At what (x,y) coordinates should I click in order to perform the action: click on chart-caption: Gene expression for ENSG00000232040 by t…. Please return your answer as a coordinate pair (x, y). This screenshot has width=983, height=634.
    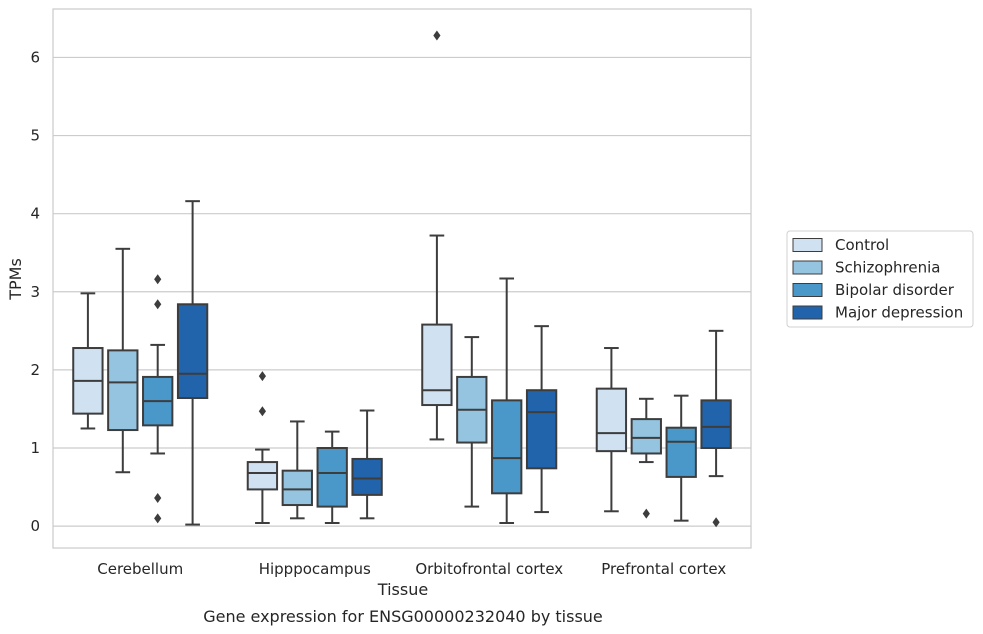
    Looking at the image, I should click on (403, 616).